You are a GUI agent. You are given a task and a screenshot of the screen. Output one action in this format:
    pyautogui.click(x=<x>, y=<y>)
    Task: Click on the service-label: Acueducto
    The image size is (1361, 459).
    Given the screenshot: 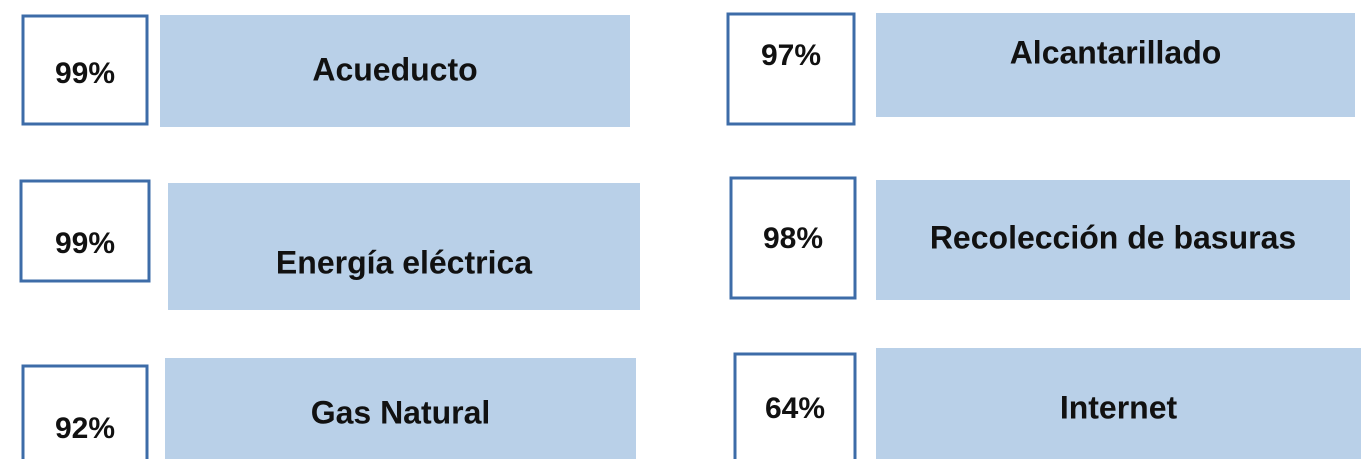 What is the action you would take?
    pyautogui.click(x=394, y=69)
    